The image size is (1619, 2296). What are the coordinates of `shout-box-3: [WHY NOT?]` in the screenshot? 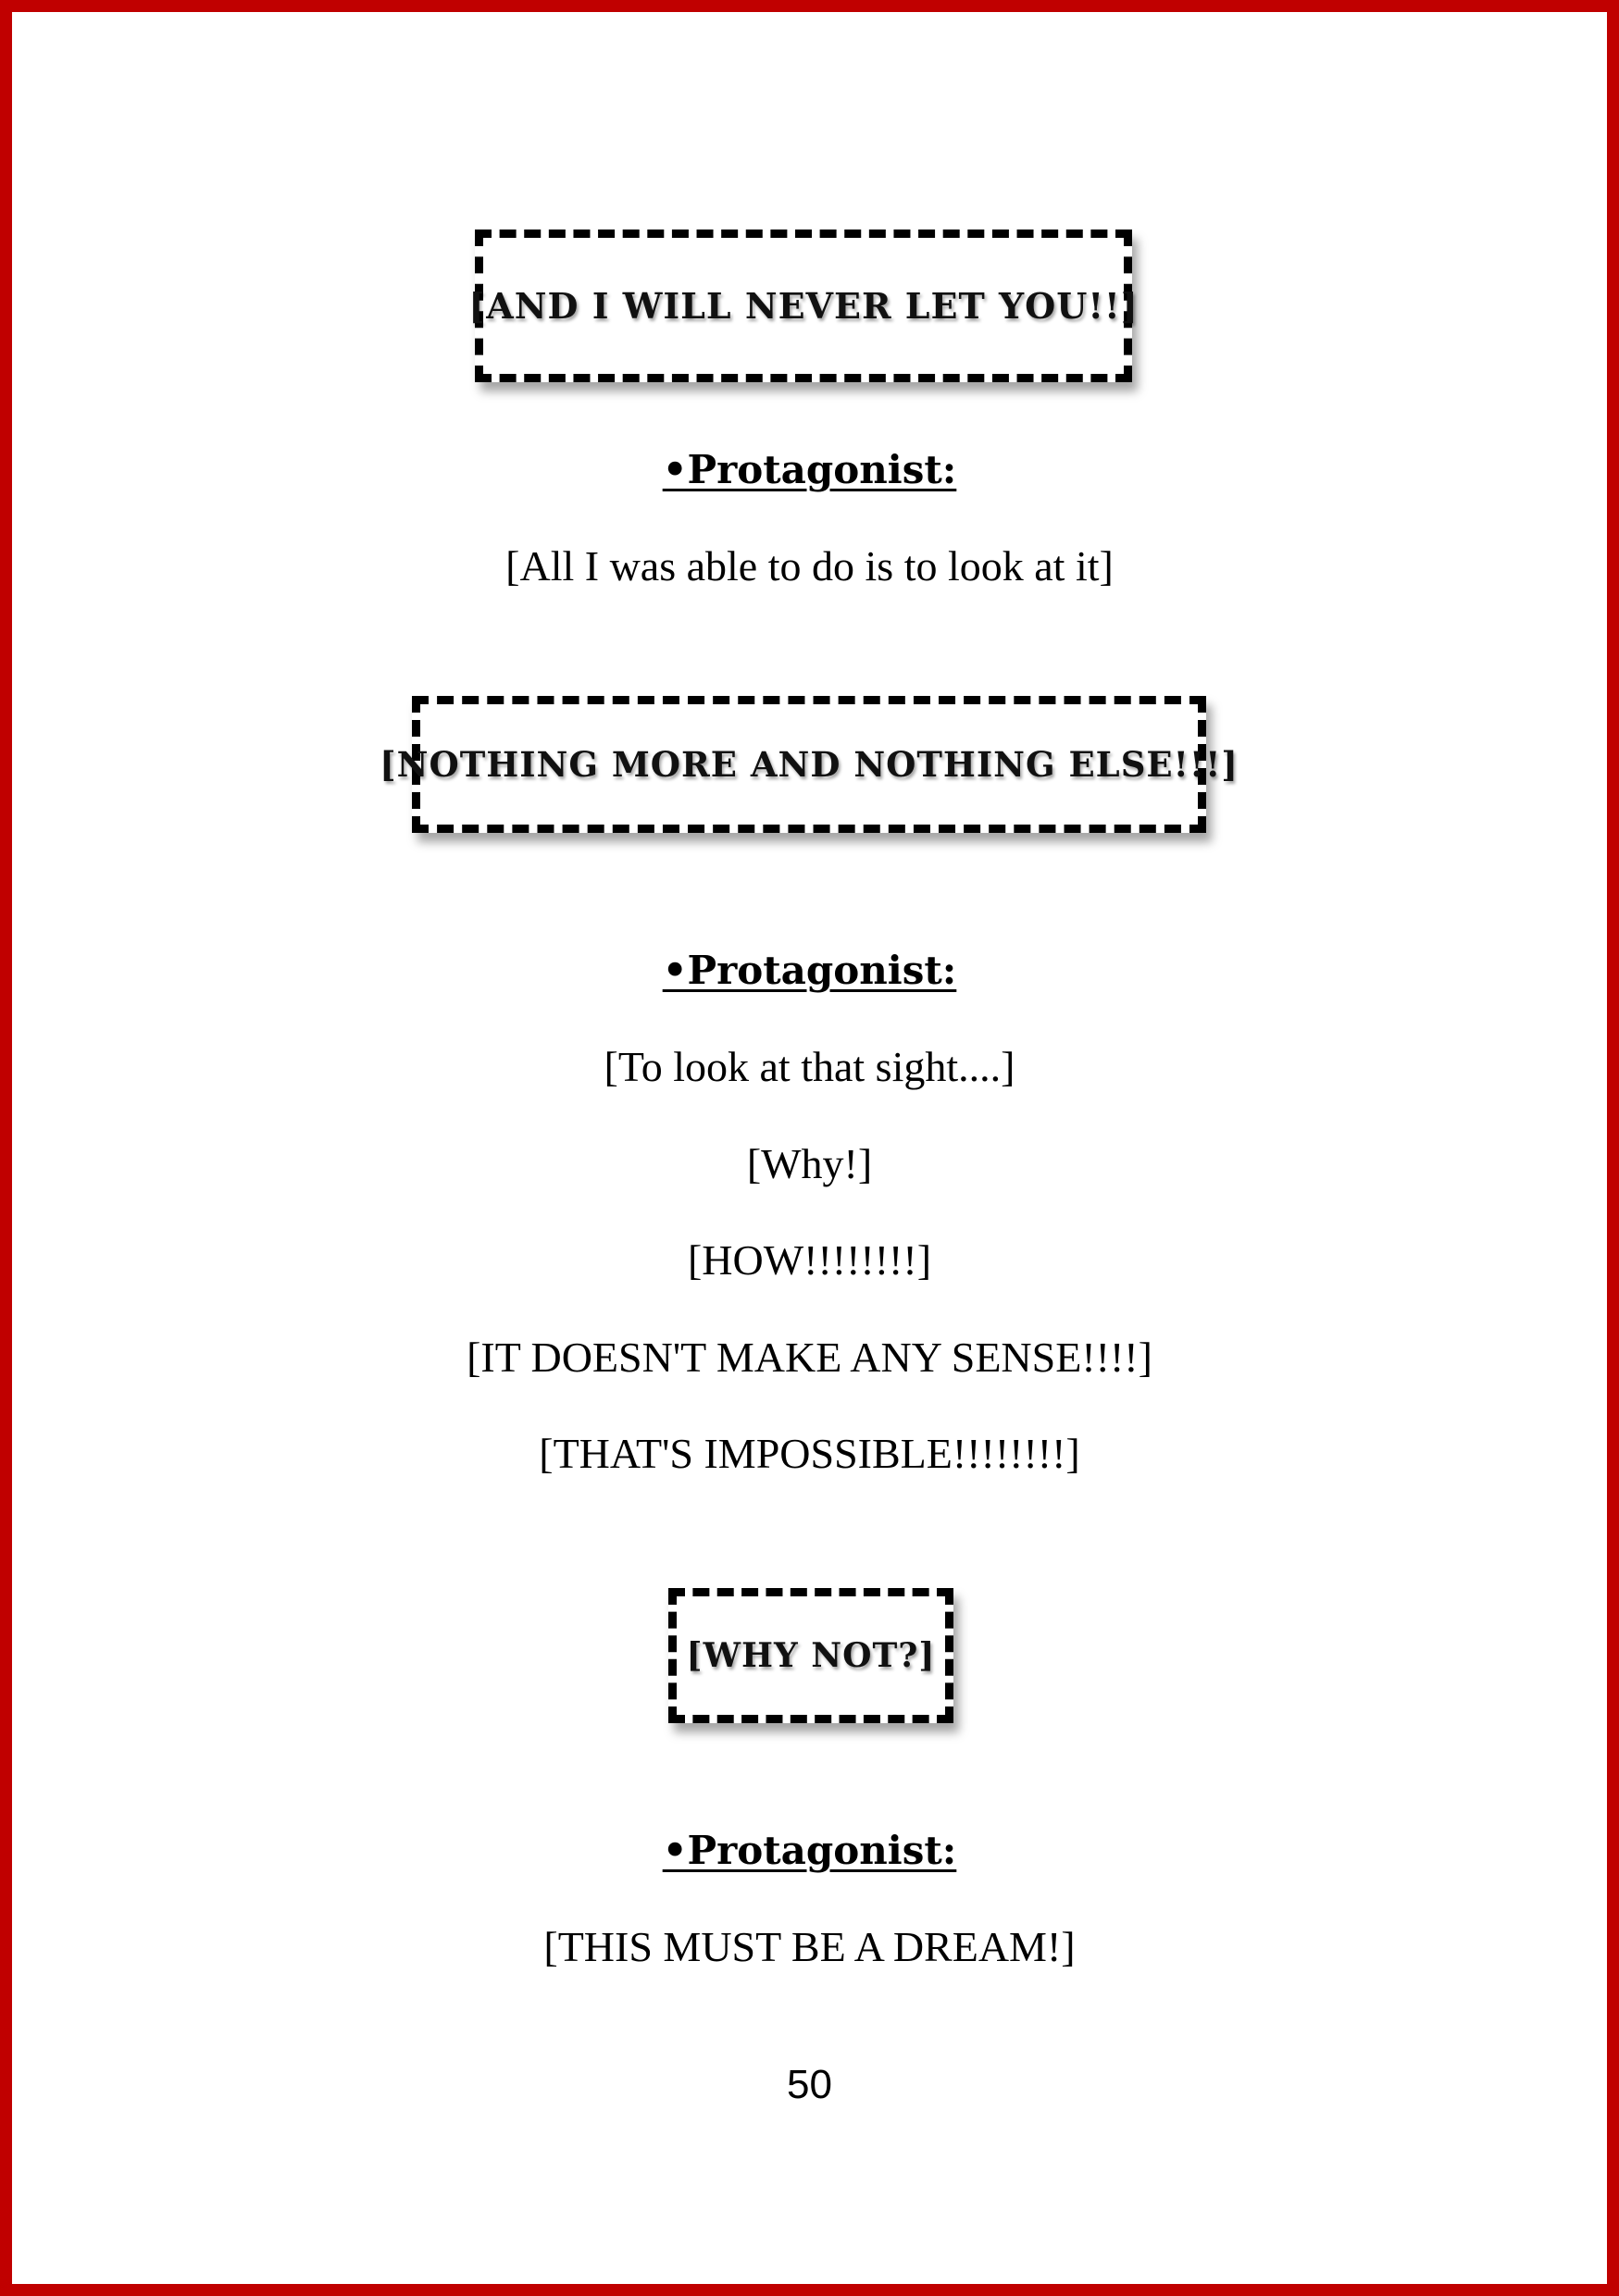 It's located at (811, 1656).